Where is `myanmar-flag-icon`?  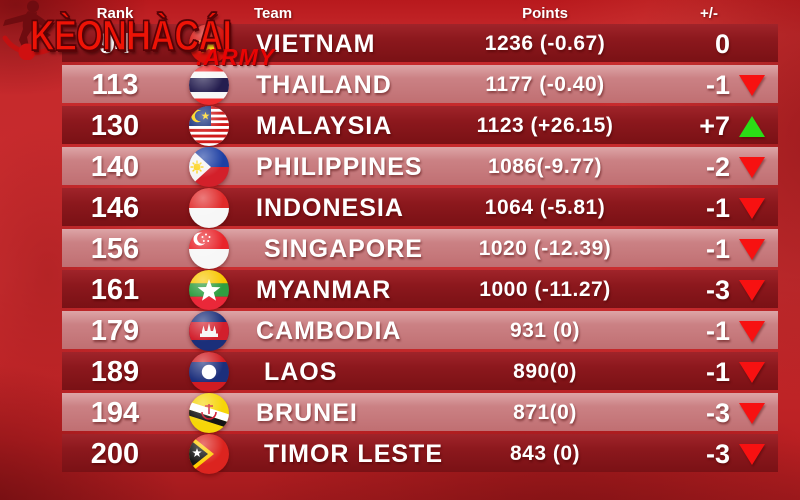 myanmar-flag-icon is located at coordinates (209, 290).